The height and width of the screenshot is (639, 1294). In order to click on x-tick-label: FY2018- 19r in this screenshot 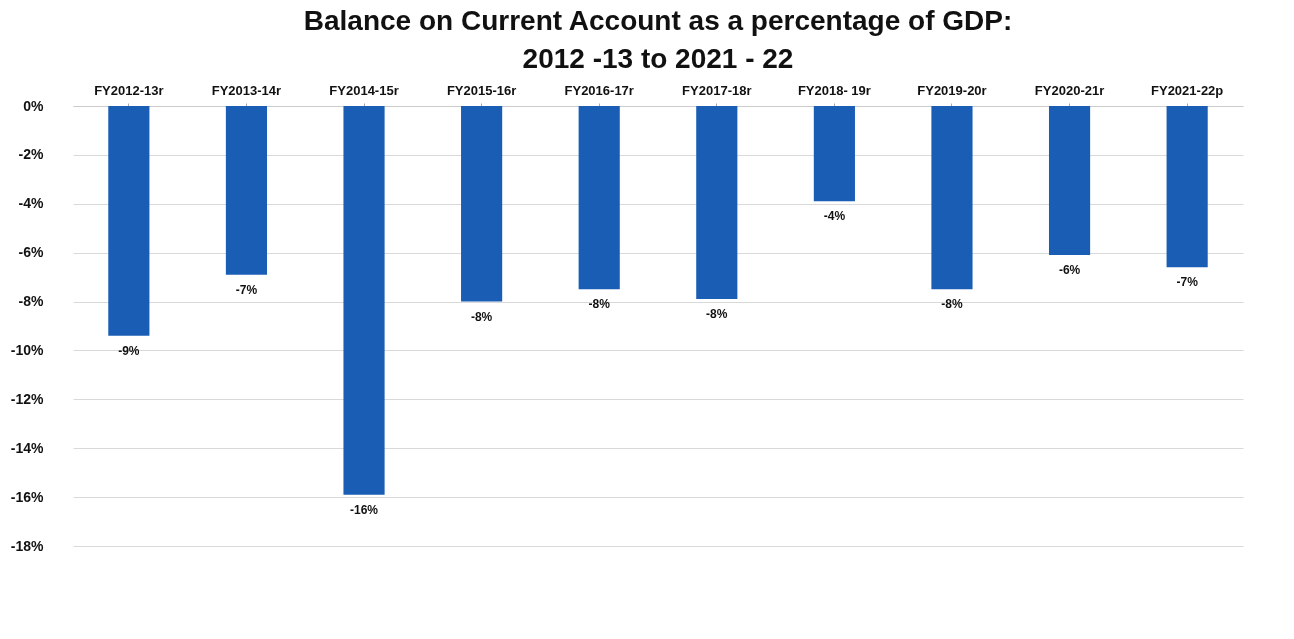, I will do `click(834, 90)`.